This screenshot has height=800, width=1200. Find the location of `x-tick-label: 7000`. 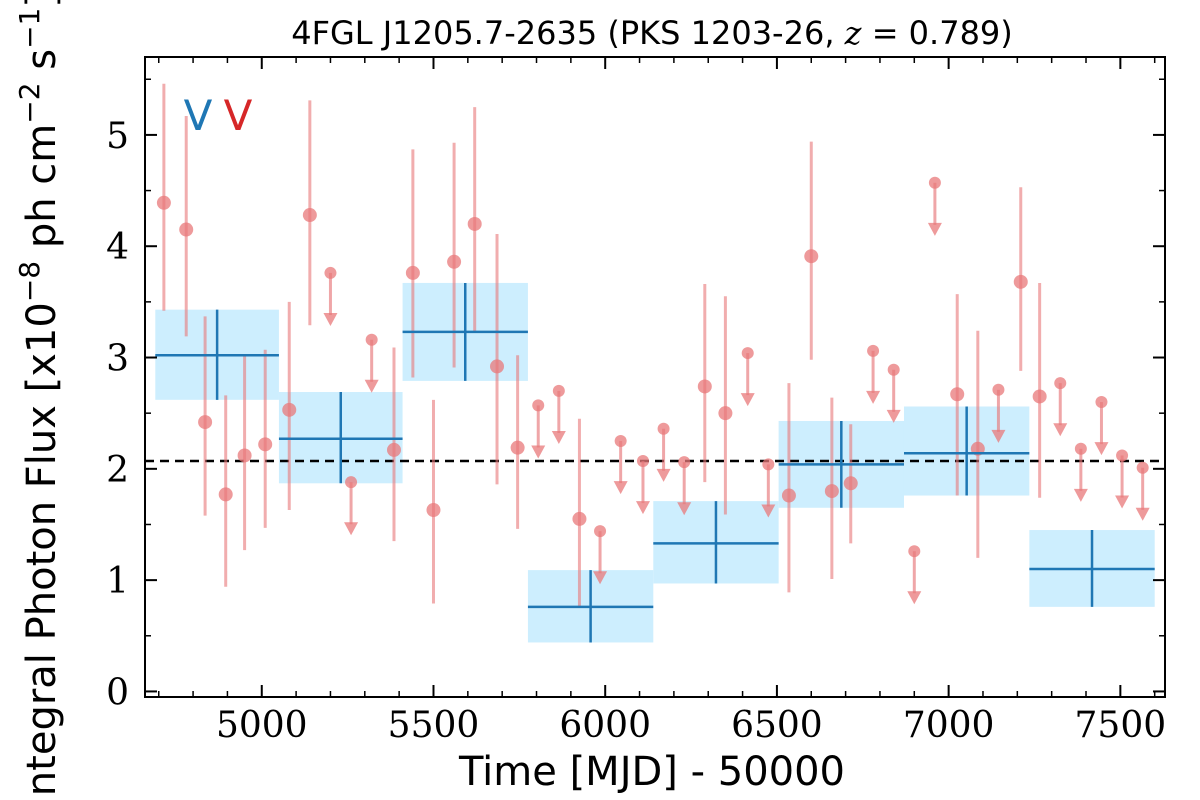

x-tick-label: 7000 is located at coordinates (949, 725).